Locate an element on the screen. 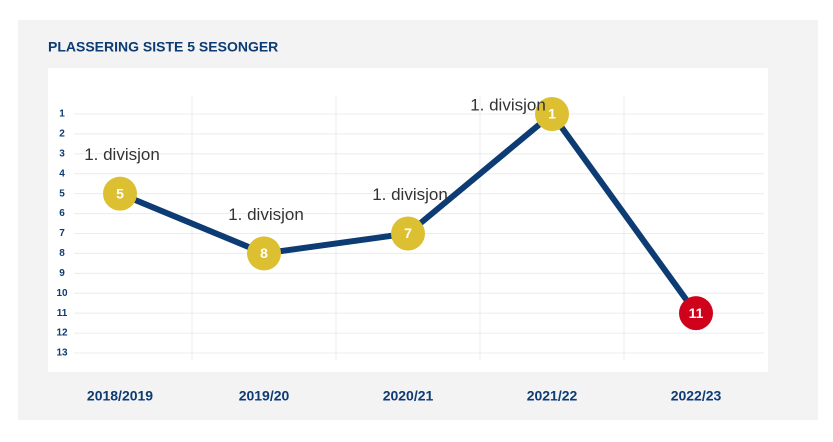  y-tick-label: 5 is located at coordinates (62, 193).